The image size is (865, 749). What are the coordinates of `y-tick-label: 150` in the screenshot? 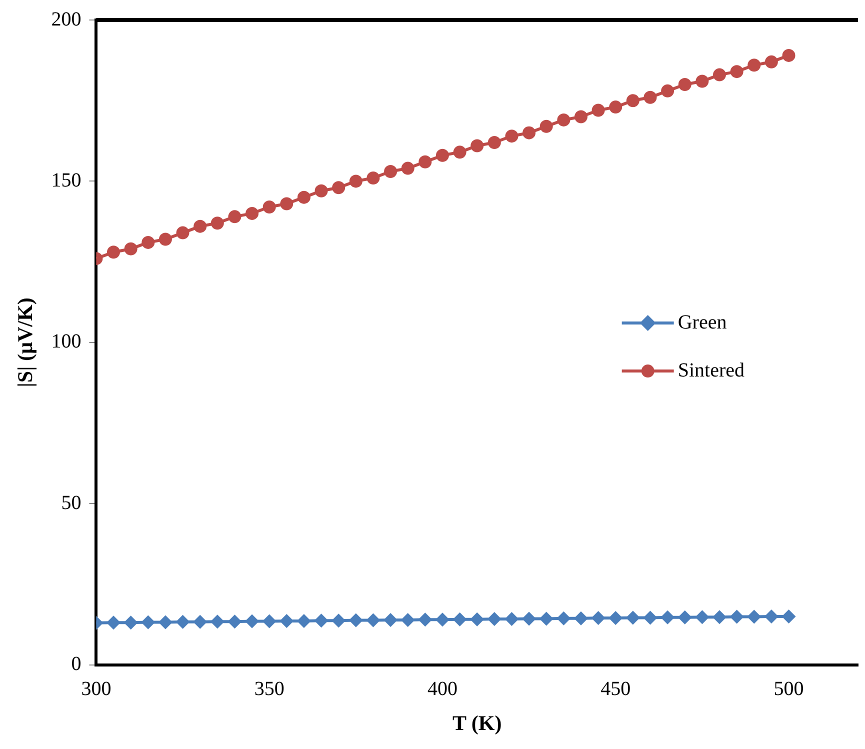 It's located at (66, 180).